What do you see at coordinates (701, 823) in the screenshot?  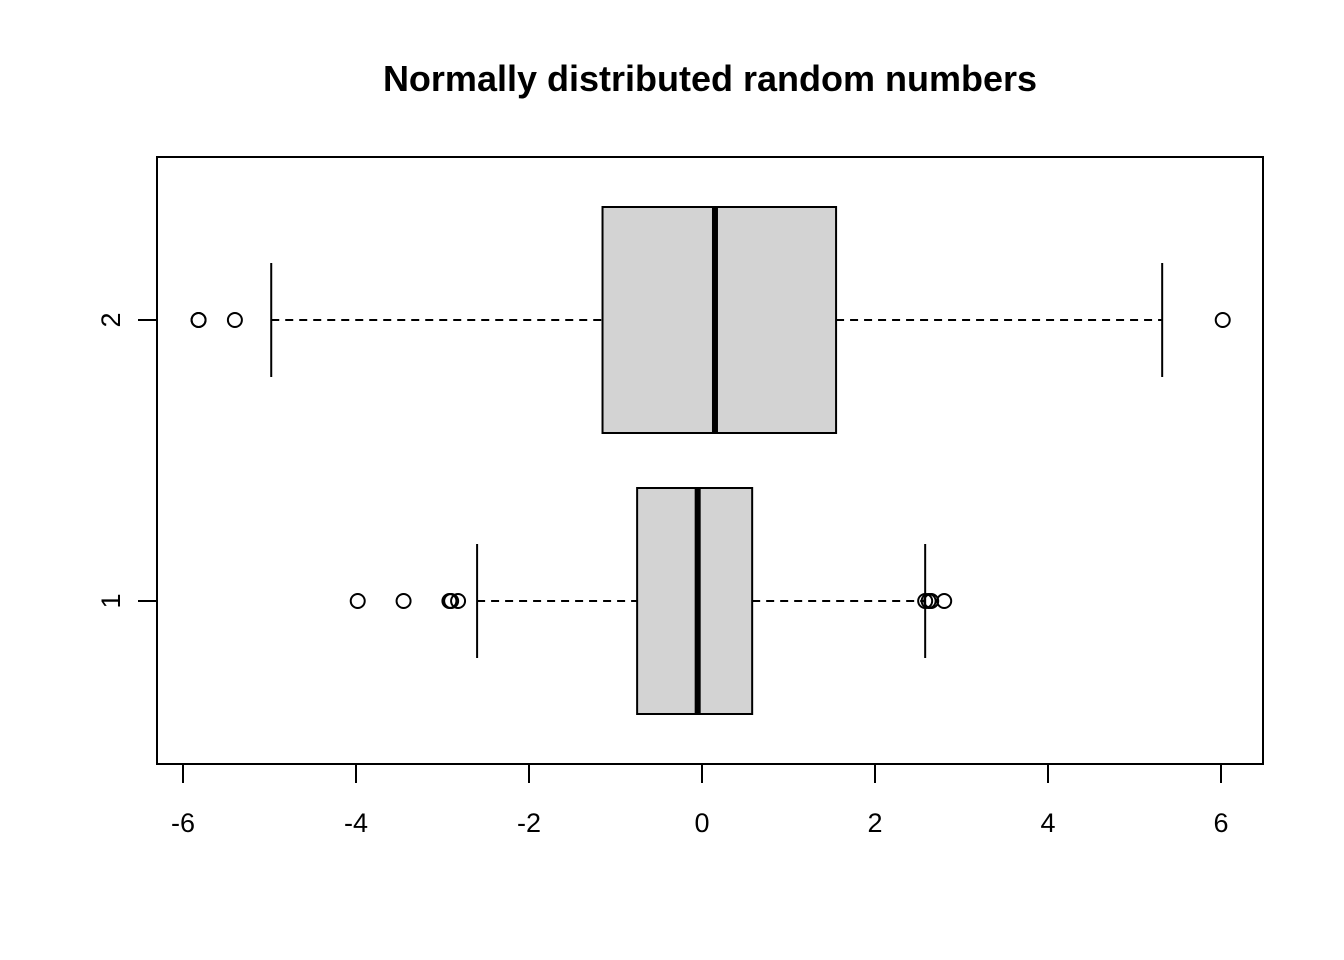 I see `x-tick-label: 0` at bounding box center [701, 823].